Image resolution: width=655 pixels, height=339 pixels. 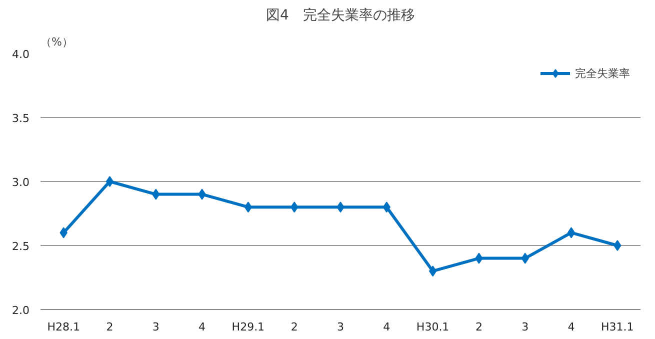 I want to click on y-axis-title: （%）, so click(x=56, y=42).